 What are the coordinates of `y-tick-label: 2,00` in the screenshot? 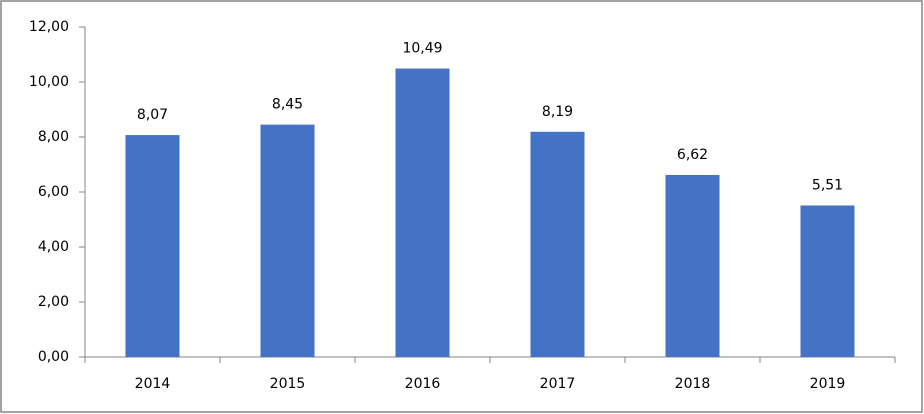 It's located at (53, 302).